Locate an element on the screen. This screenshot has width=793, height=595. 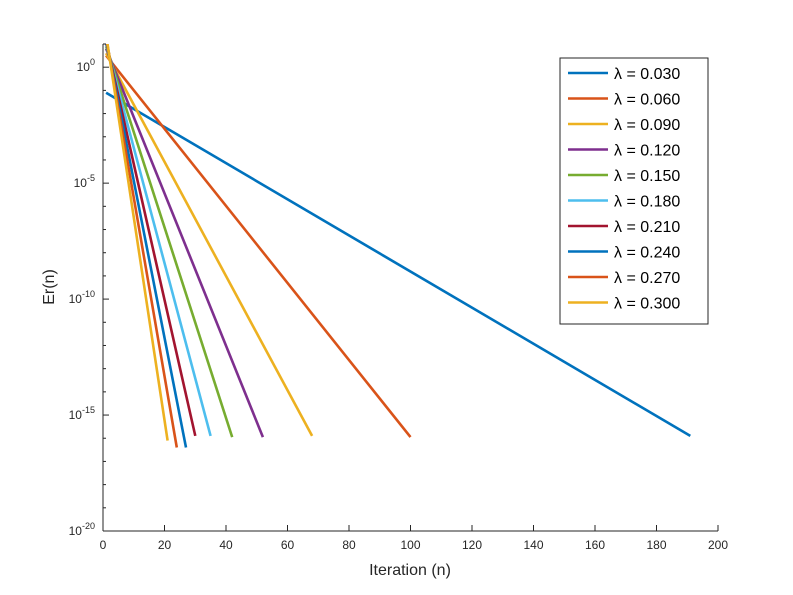
y-tick-exponent: -20 is located at coordinates (88, 526).